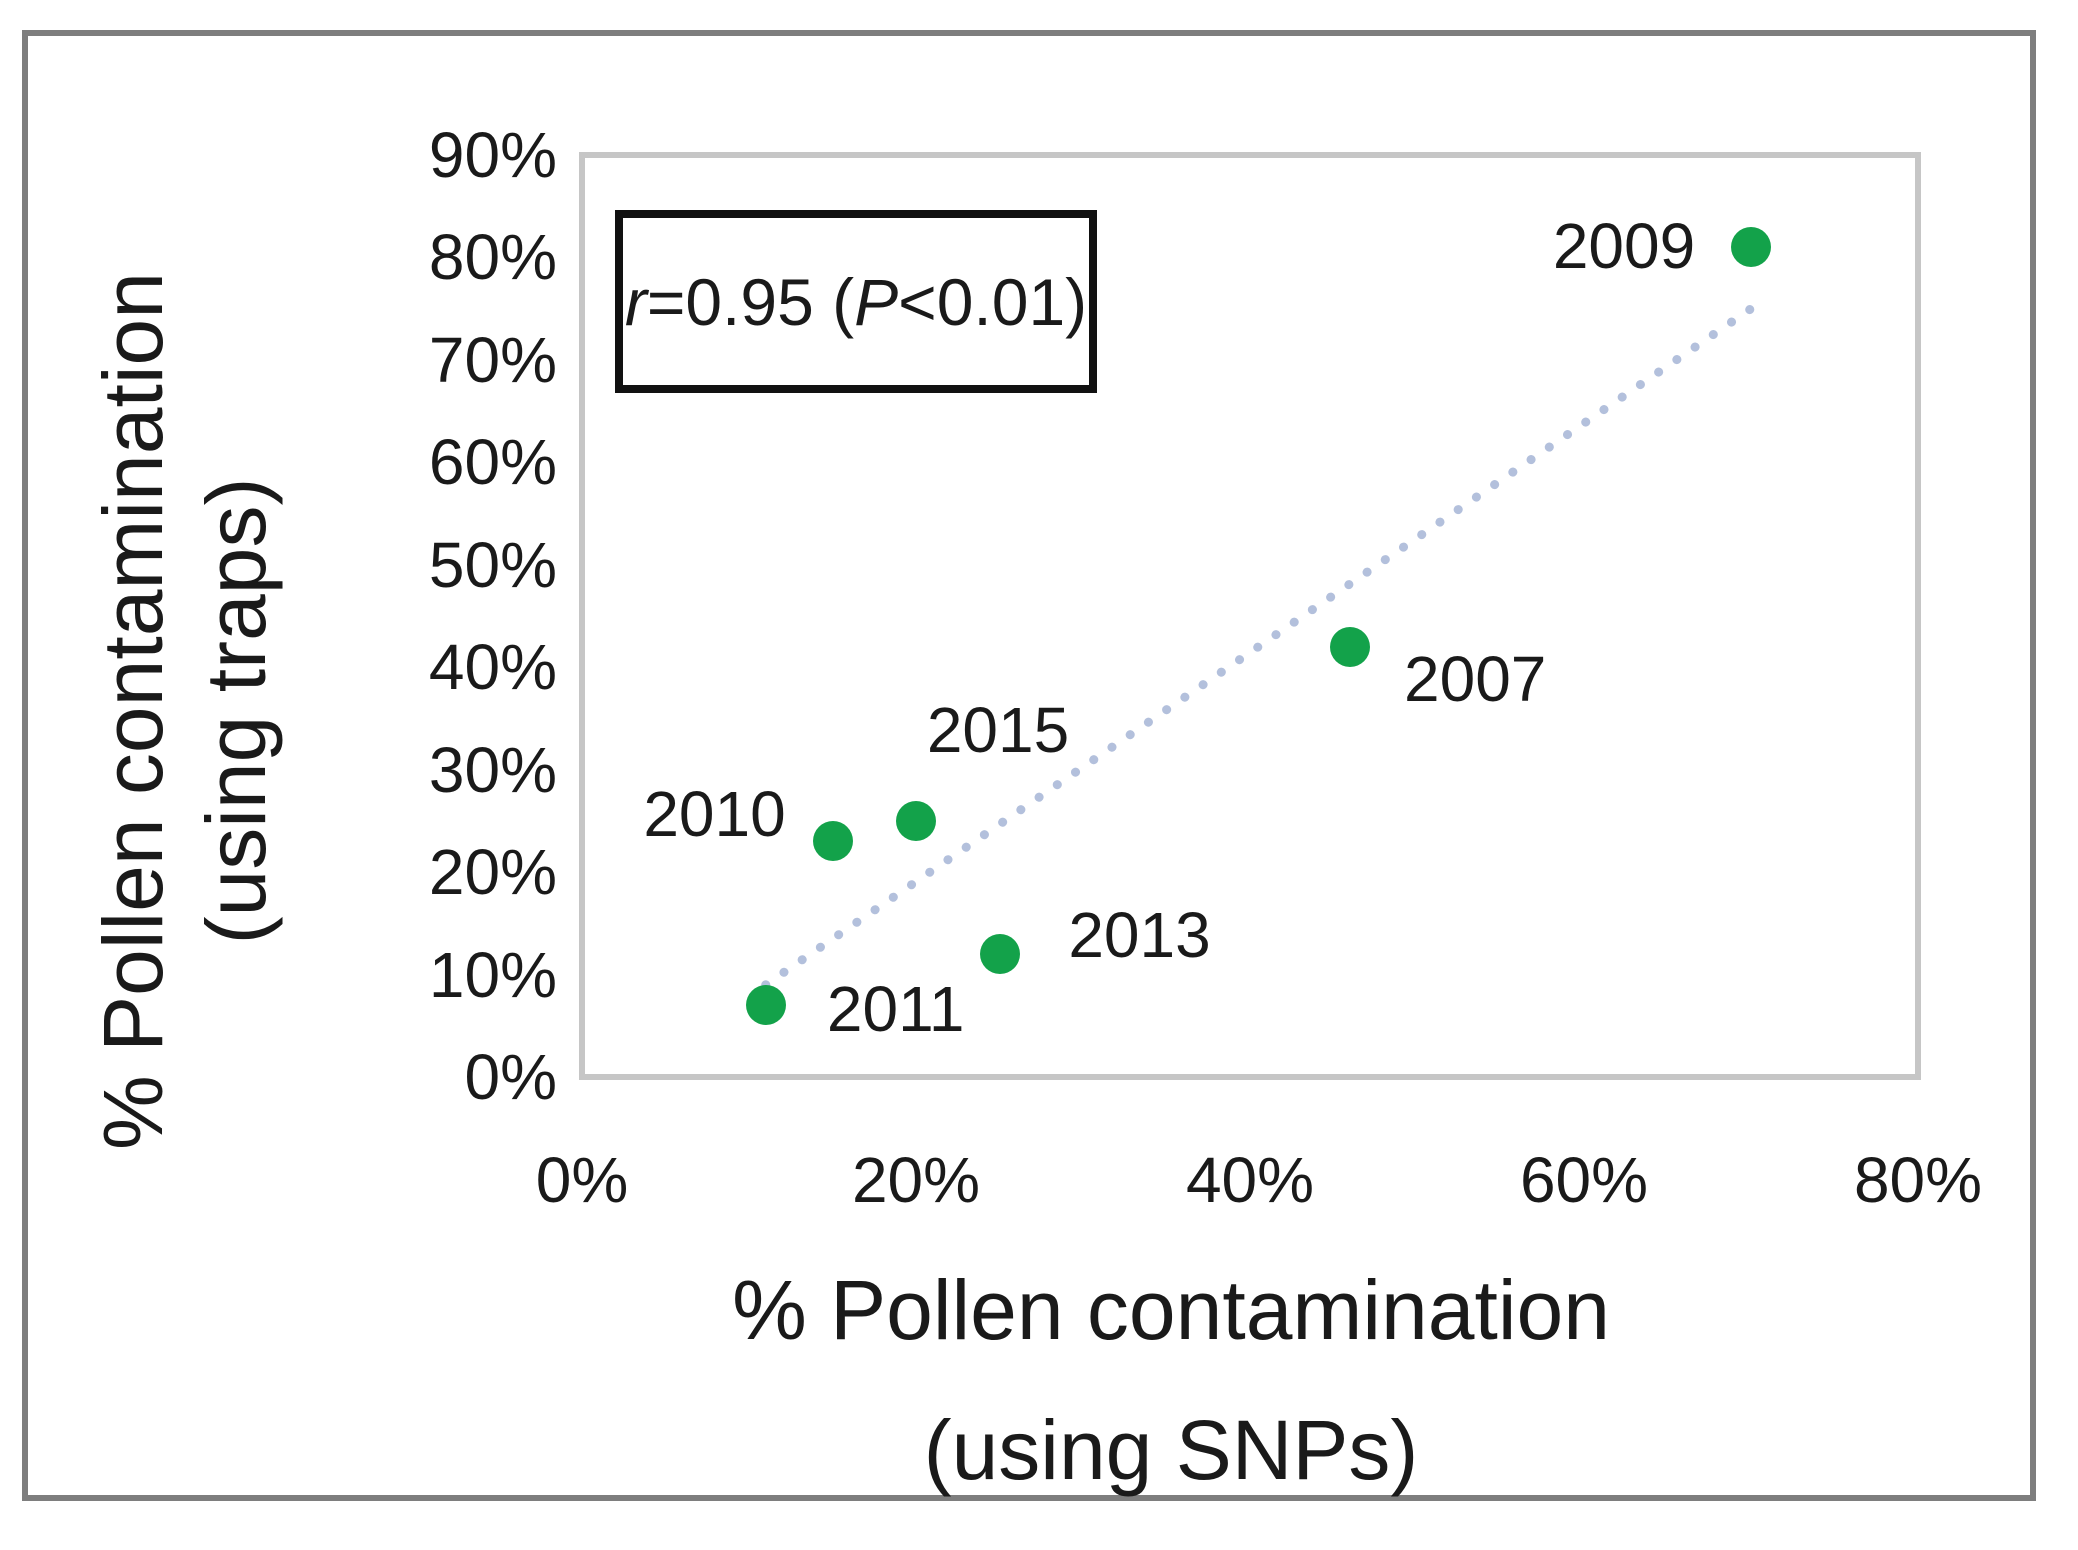 This screenshot has height=1550, width=2078. What do you see at coordinates (236, 711) in the screenshot?
I see `y-axis-title-line2: (using traps)` at bounding box center [236, 711].